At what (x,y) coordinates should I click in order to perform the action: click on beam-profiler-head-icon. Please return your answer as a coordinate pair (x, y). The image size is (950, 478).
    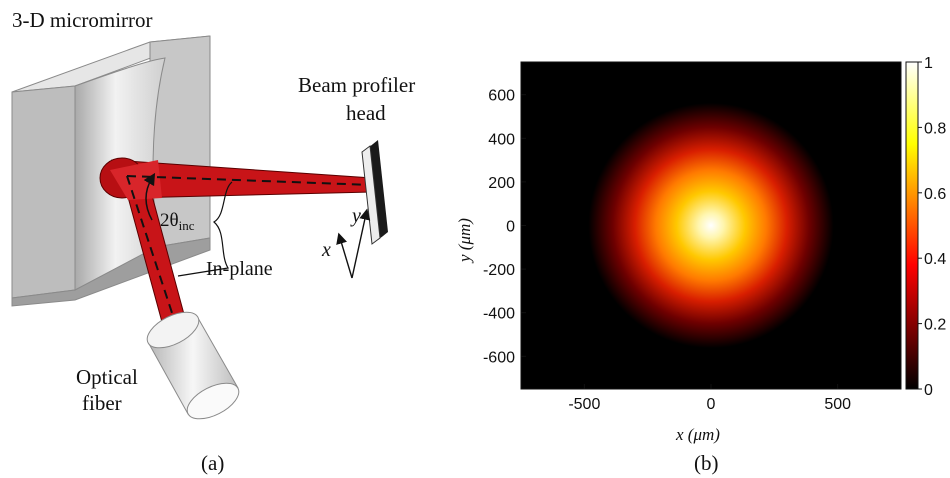
    Looking at the image, I should click on (374, 192).